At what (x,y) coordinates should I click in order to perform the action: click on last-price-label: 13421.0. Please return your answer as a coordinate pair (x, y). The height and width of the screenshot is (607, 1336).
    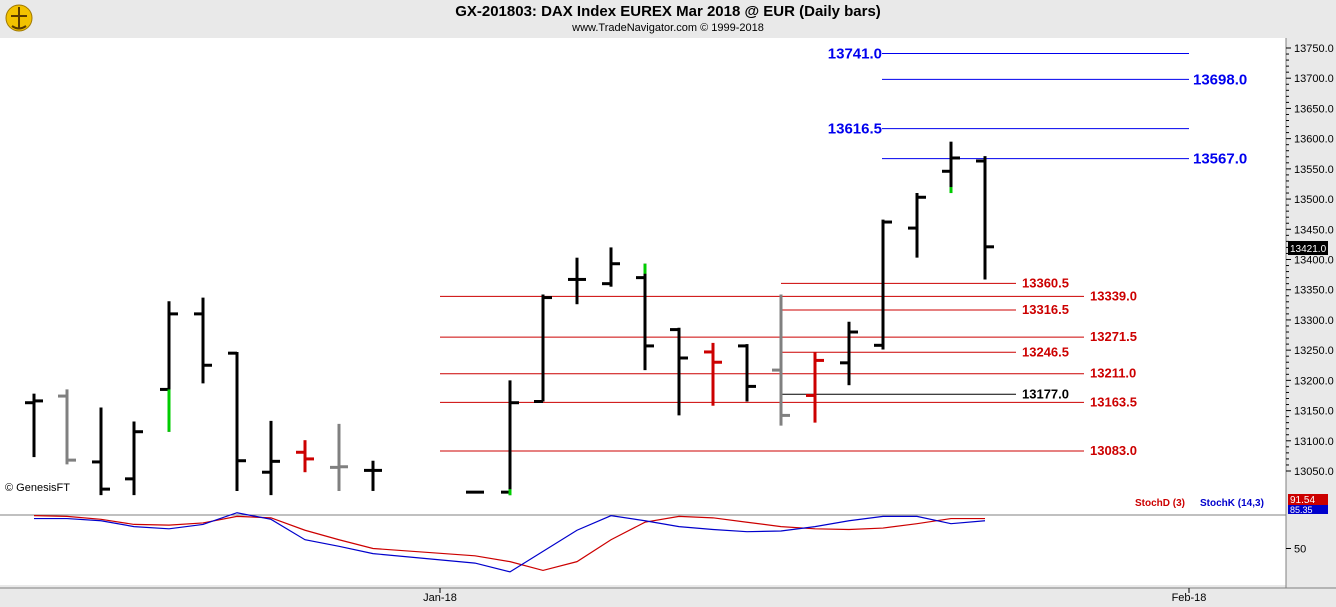
    Looking at the image, I should click on (1308, 249).